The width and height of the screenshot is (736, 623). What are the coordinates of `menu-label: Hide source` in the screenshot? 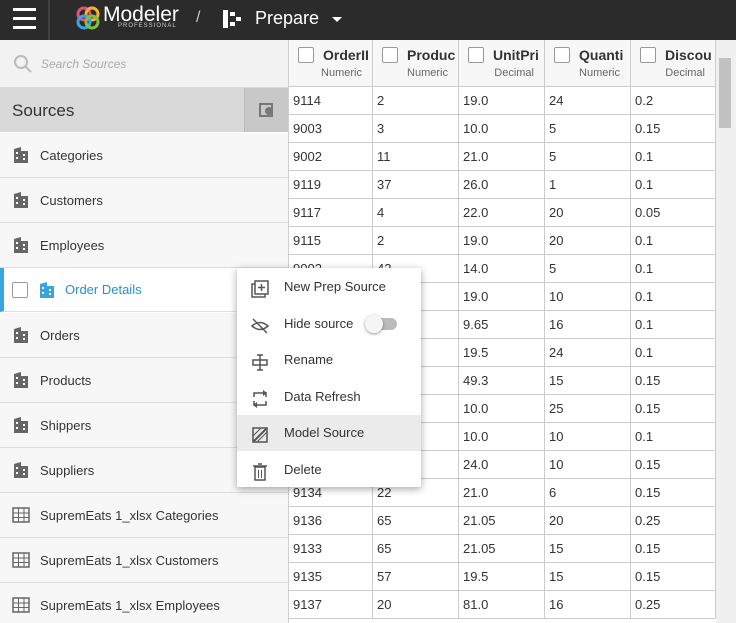 It's located at (319, 323).